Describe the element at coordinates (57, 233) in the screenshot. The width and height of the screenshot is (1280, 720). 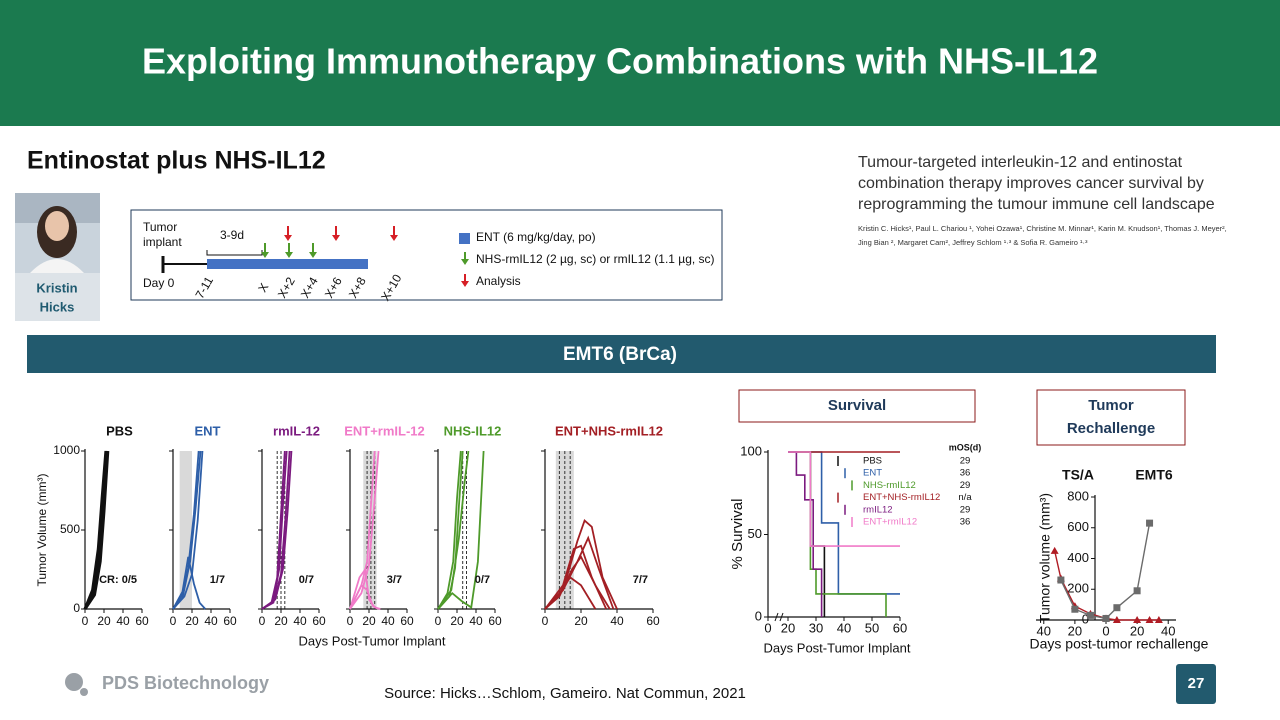
I see `presenter-photo` at that location.